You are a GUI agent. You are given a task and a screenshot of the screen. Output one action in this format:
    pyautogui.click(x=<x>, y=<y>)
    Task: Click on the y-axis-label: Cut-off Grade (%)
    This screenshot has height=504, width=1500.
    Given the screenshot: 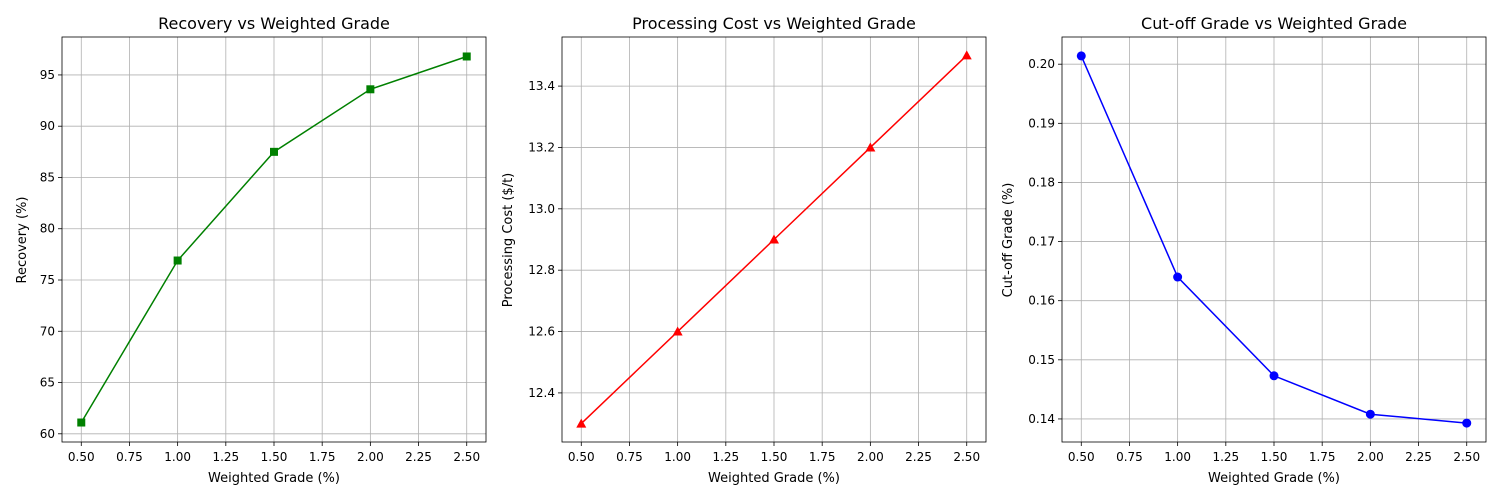 What is the action you would take?
    pyautogui.click(x=1008, y=240)
    